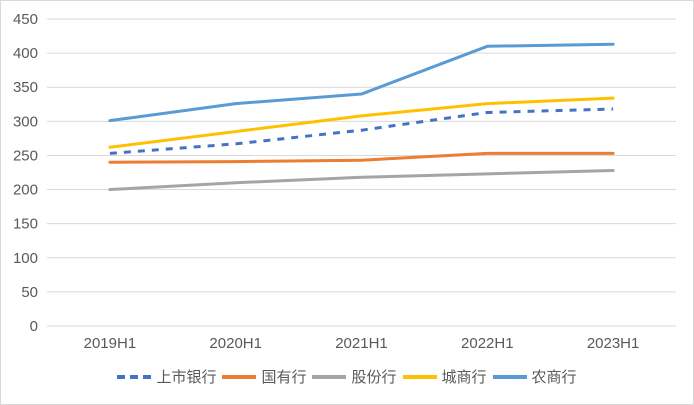 The height and width of the screenshot is (405, 694). Describe the element at coordinates (25, 87) in the screenshot. I see `y-axis-tick-label: 350` at that location.